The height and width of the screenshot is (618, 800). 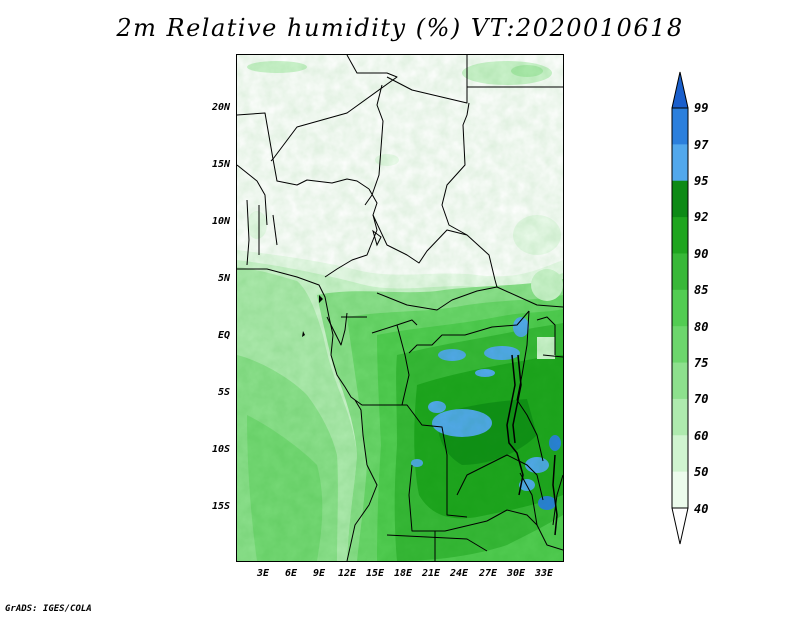 I want to click on sao-tome-island, so click(x=303, y=334).